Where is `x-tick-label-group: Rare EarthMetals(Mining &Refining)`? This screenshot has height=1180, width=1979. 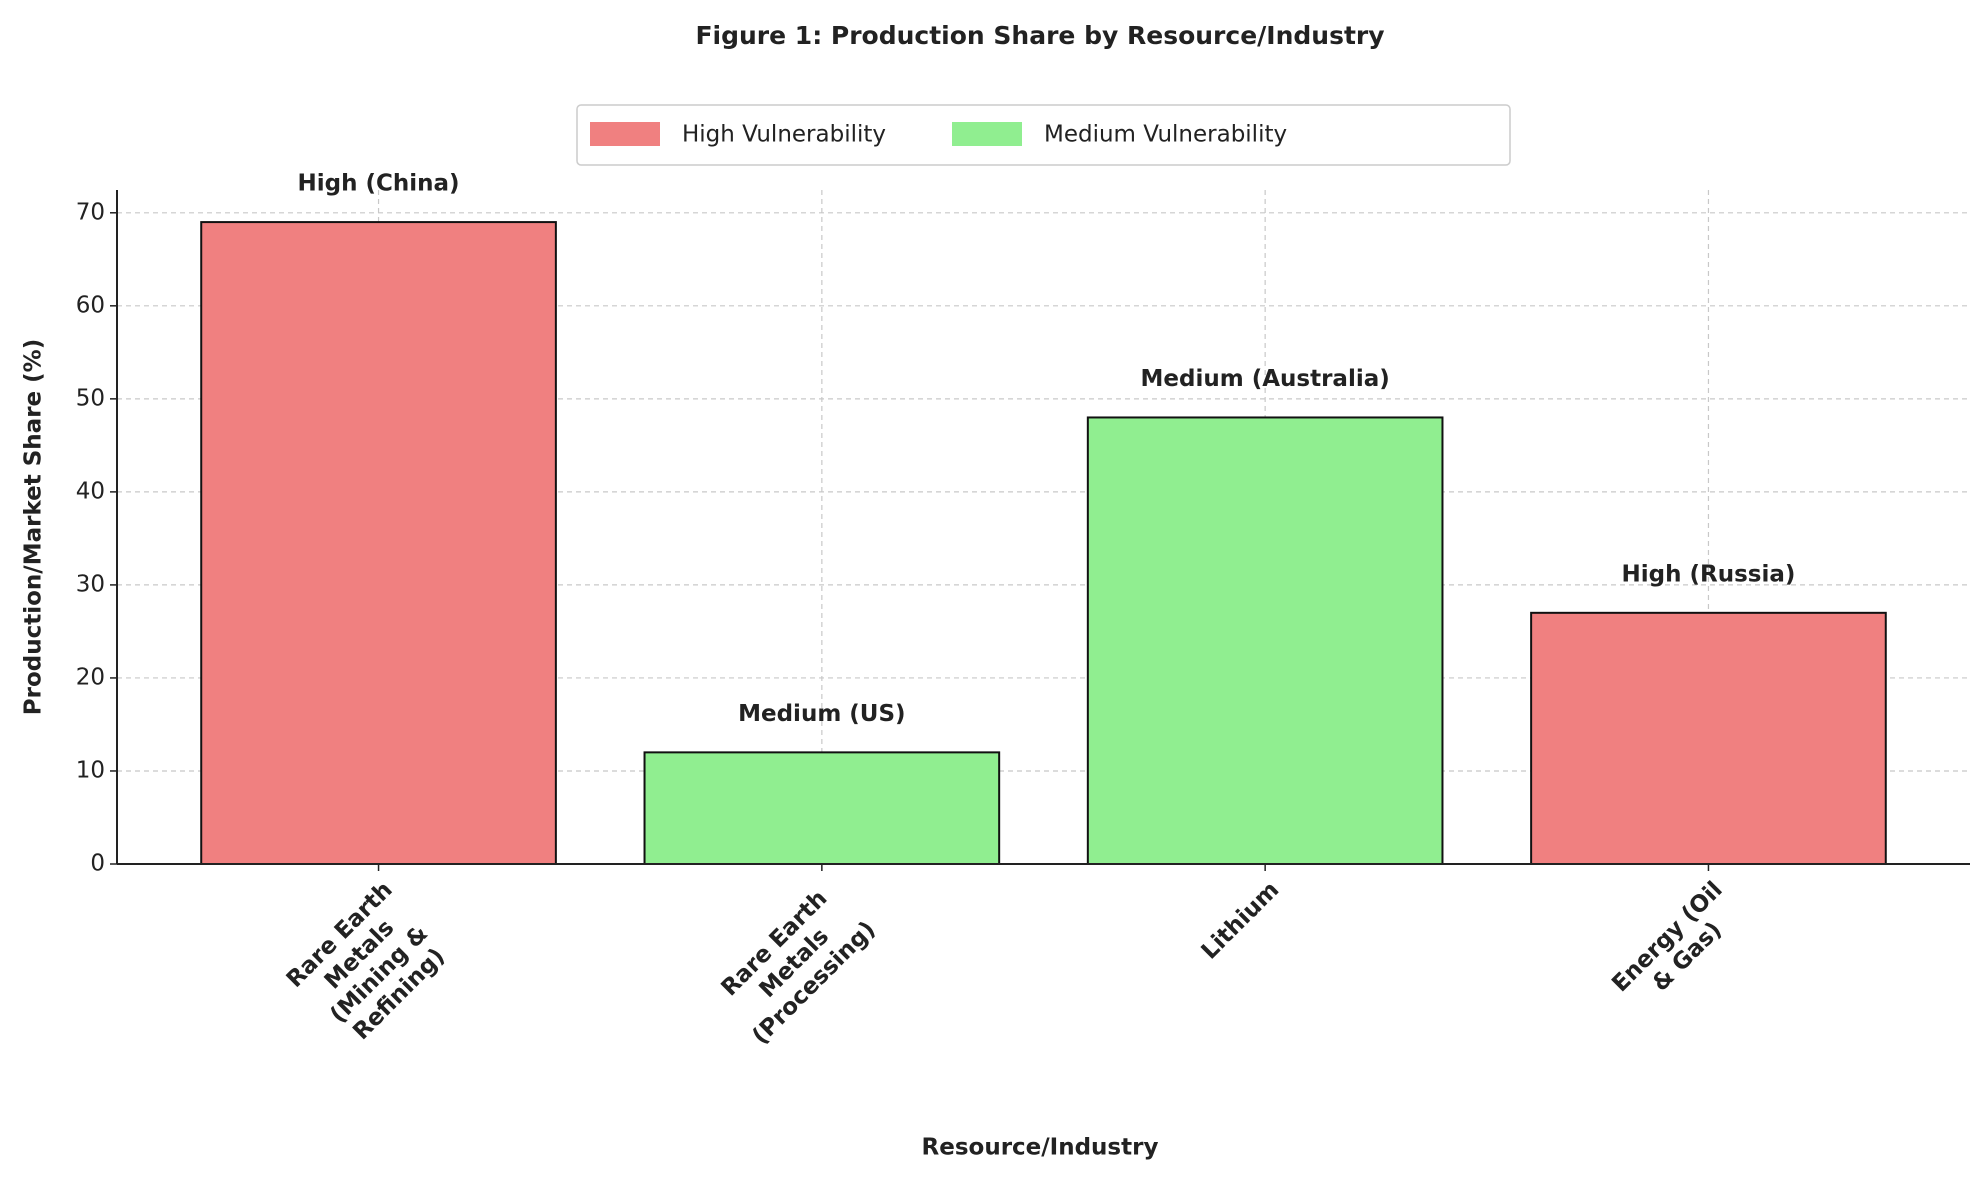 x-tick-label-group: Rare EarthMetals(Mining &Refining) is located at coordinates (368, 963).